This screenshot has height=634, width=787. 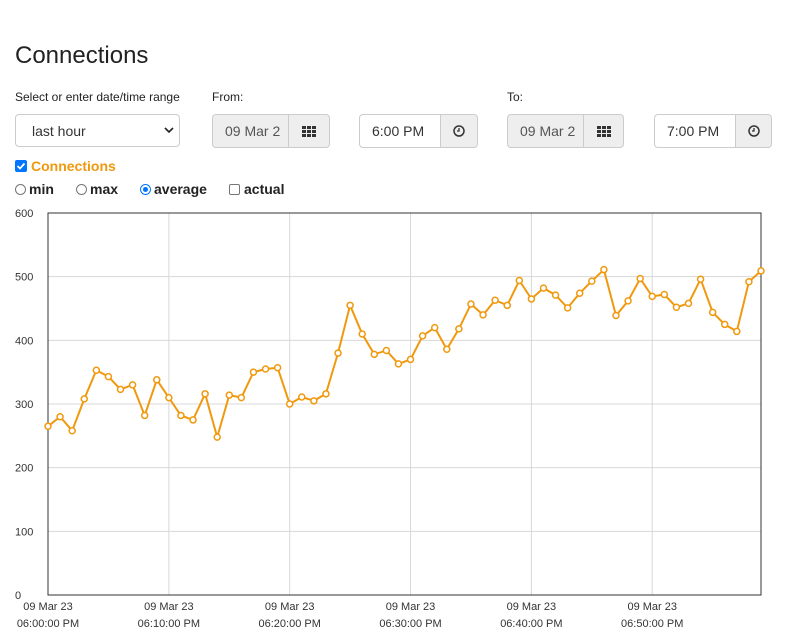 I want to click on x-tick-time-label: 06:30:00 PM, so click(x=410, y=624).